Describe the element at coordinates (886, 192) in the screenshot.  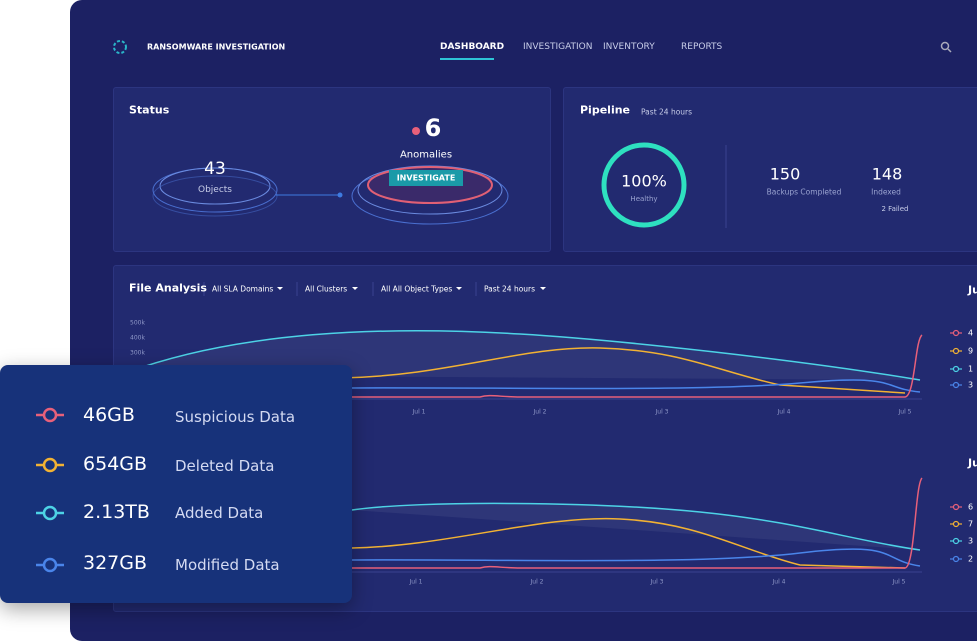
I see `stat-label: Indexed` at that location.